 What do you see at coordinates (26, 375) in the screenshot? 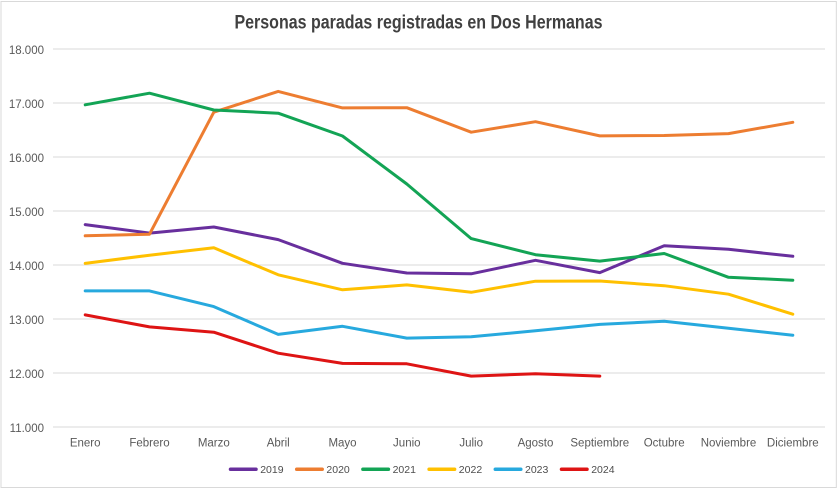
I see `svg-text: 12.000` at bounding box center [26, 375].